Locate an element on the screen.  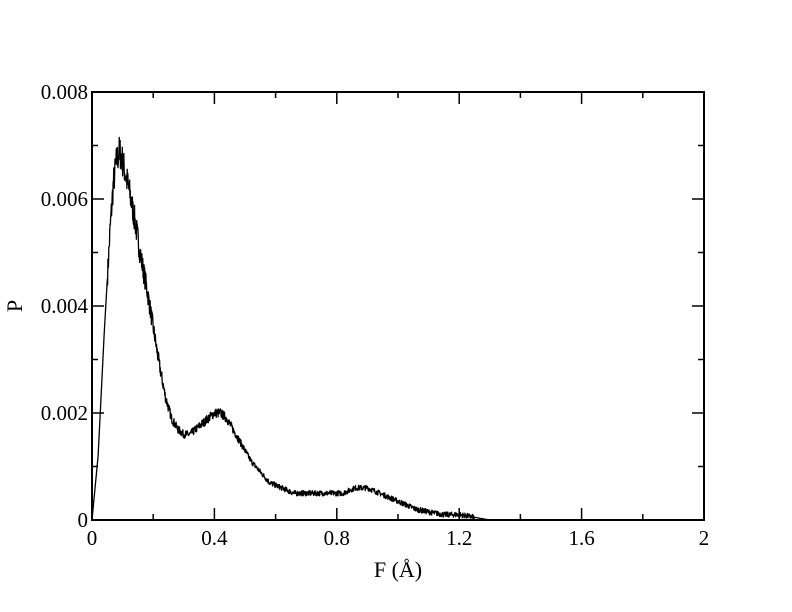
y-axis-title: P is located at coordinates (14, 306).